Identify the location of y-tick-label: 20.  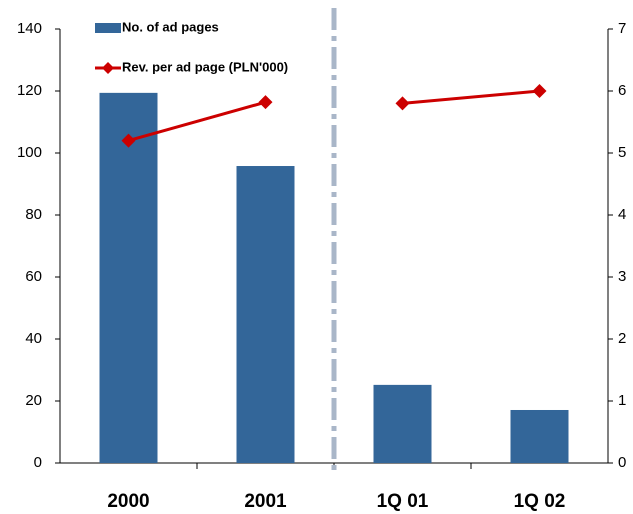
(33, 400).